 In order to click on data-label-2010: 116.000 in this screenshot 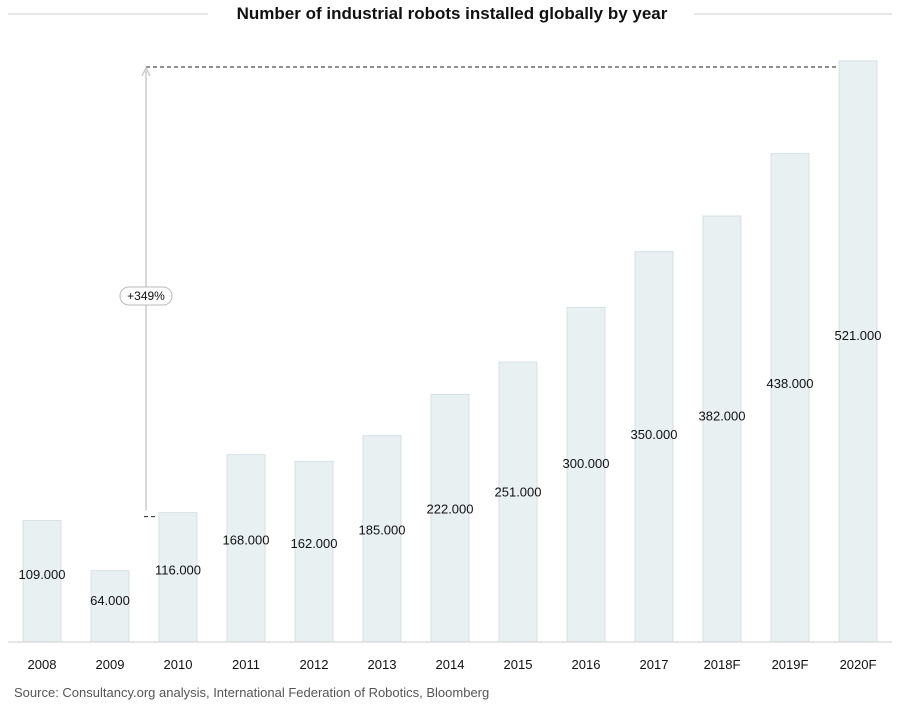, I will do `click(178, 570)`.